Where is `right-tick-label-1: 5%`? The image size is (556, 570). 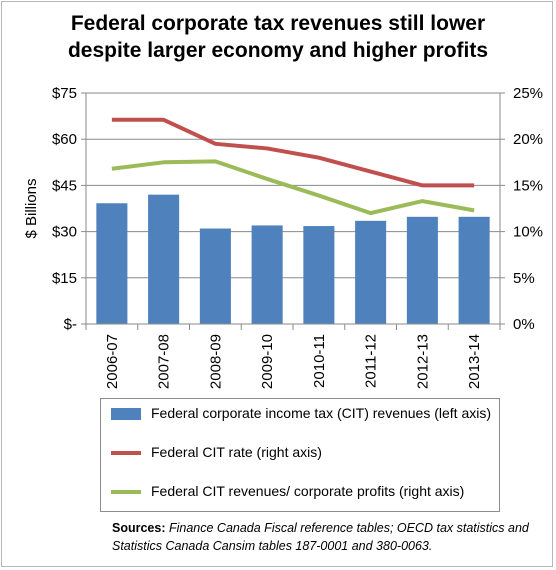 right-tick-label-1: 5% is located at coordinates (524, 278).